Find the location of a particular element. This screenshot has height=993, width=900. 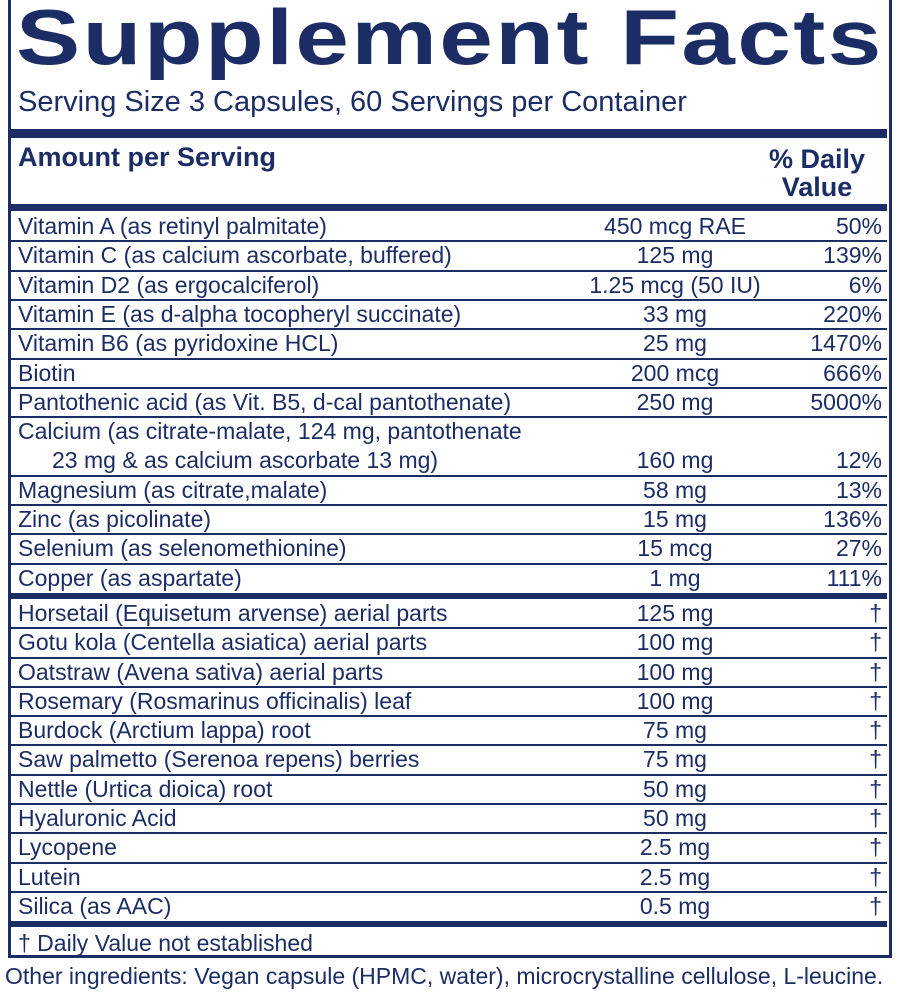

daily-value: 136% is located at coordinates (852, 519).